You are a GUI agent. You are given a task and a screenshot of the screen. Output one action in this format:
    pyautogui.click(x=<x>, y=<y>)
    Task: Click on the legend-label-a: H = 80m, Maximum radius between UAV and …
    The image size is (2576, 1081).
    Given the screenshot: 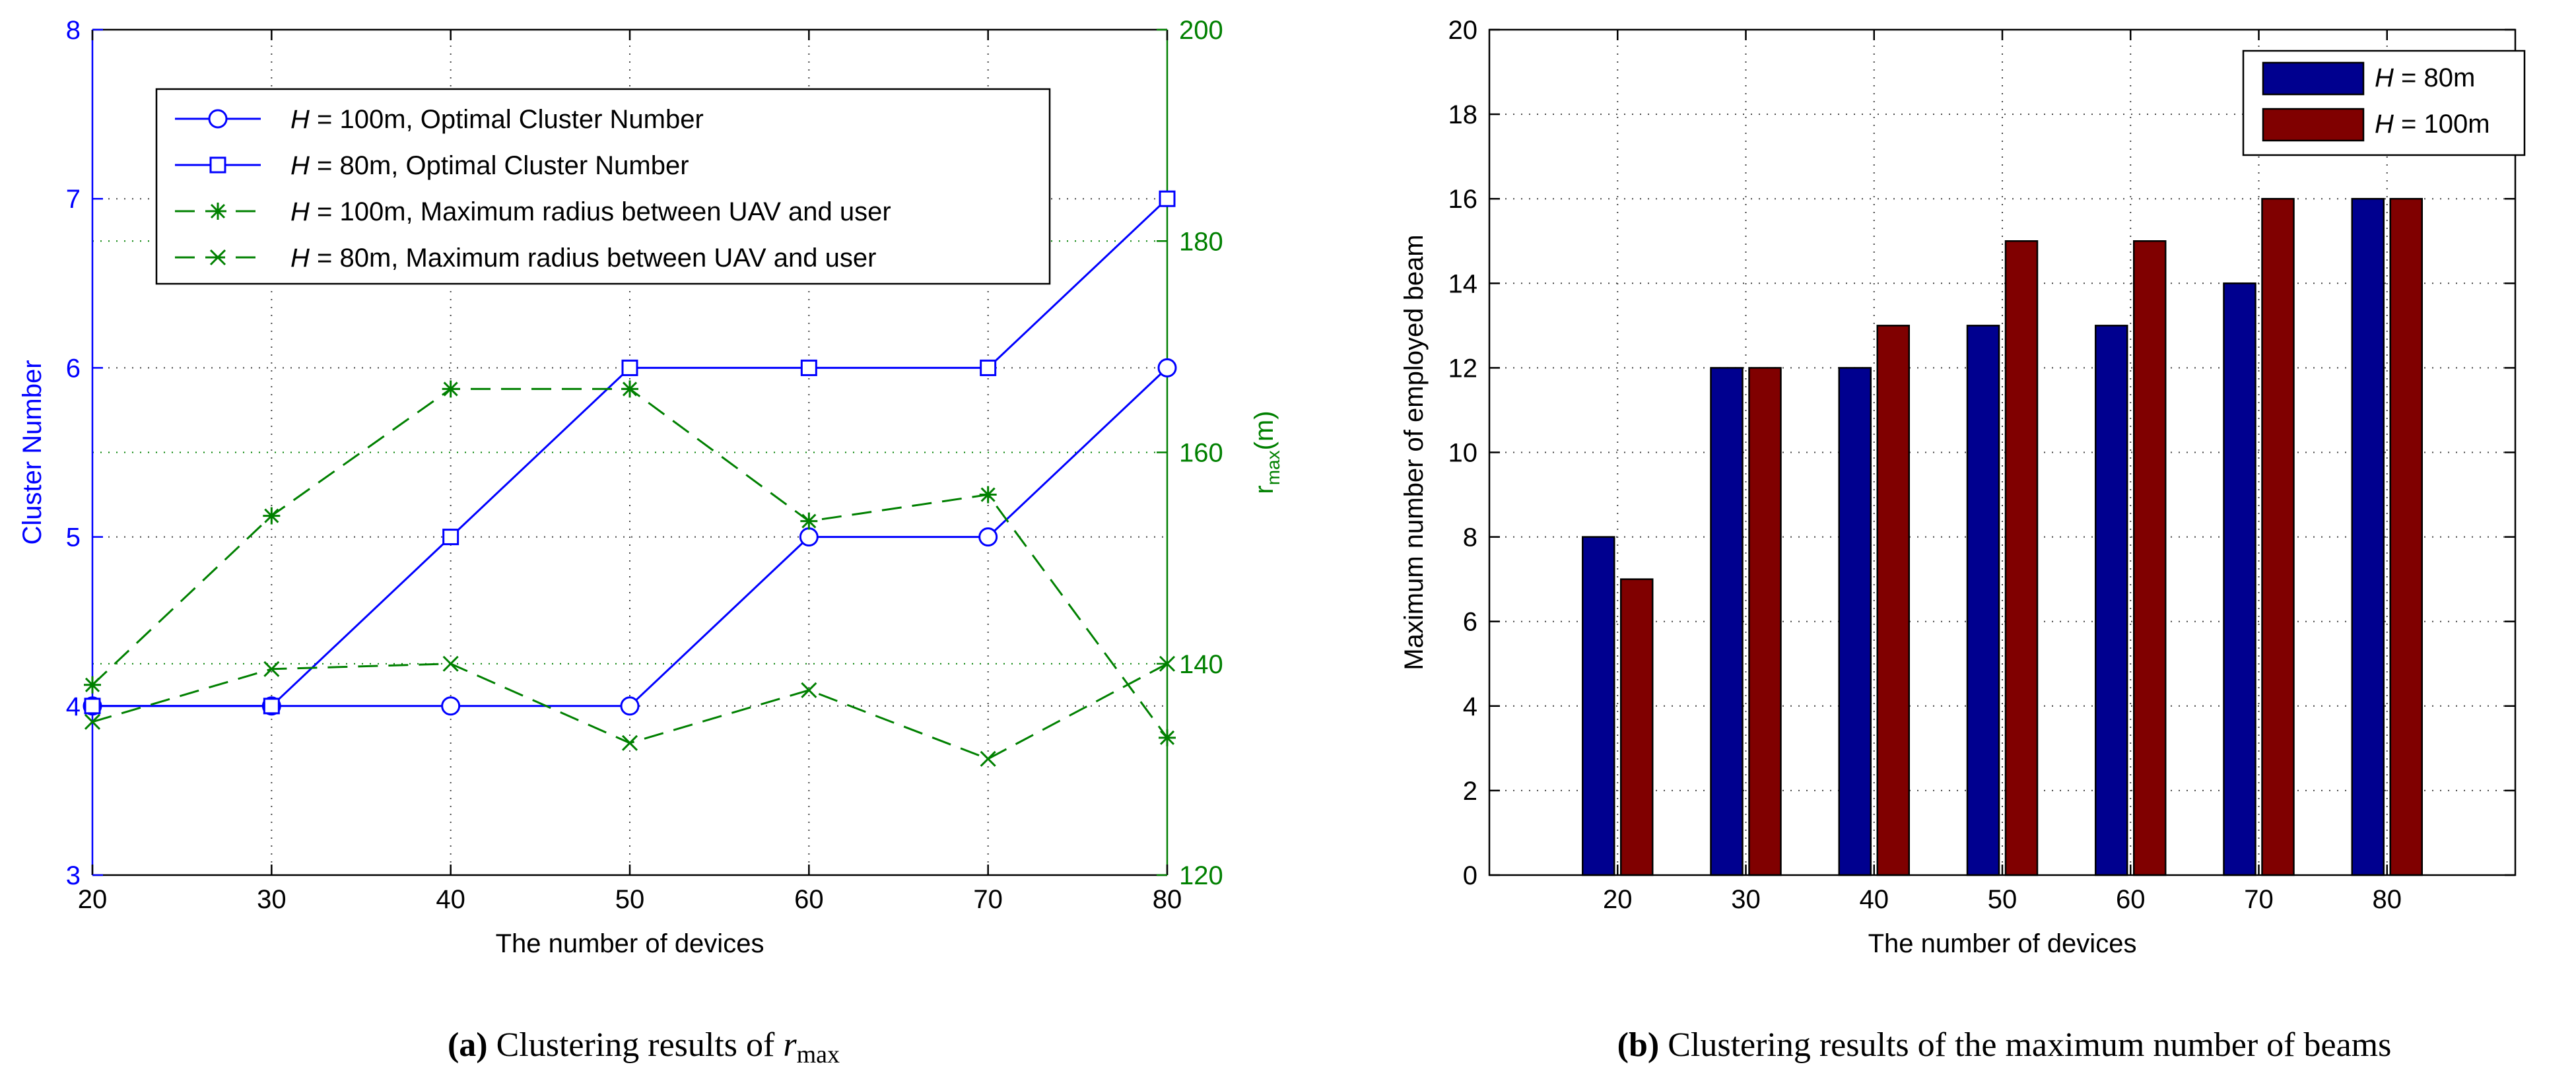 What is the action you would take?
    pyautogui.click(x=583, y=258)
    